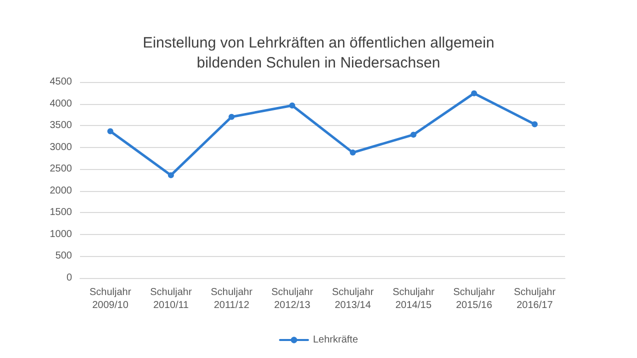 The image size is (637, 358). Describe the element at coordinates (535, 299) in the screenshot. I see `x-tick-label: Schuljahr 2016/17` at that location.